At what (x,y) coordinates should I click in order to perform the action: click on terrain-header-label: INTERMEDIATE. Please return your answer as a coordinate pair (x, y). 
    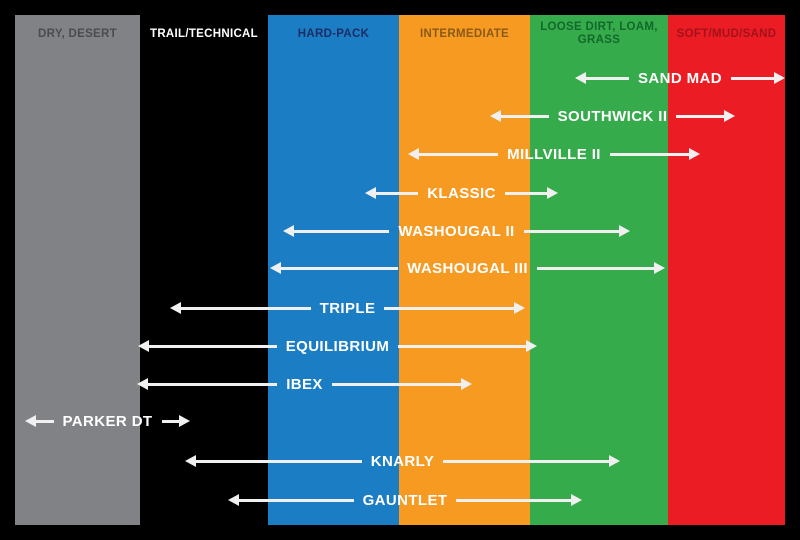
    Looking at the image, I should click on (464, 33).